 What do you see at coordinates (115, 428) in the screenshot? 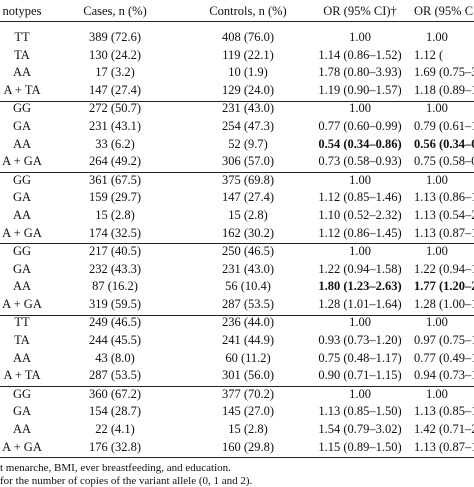
I see `table-cell: 22 (4.1)` at bounding box center [115, 428].